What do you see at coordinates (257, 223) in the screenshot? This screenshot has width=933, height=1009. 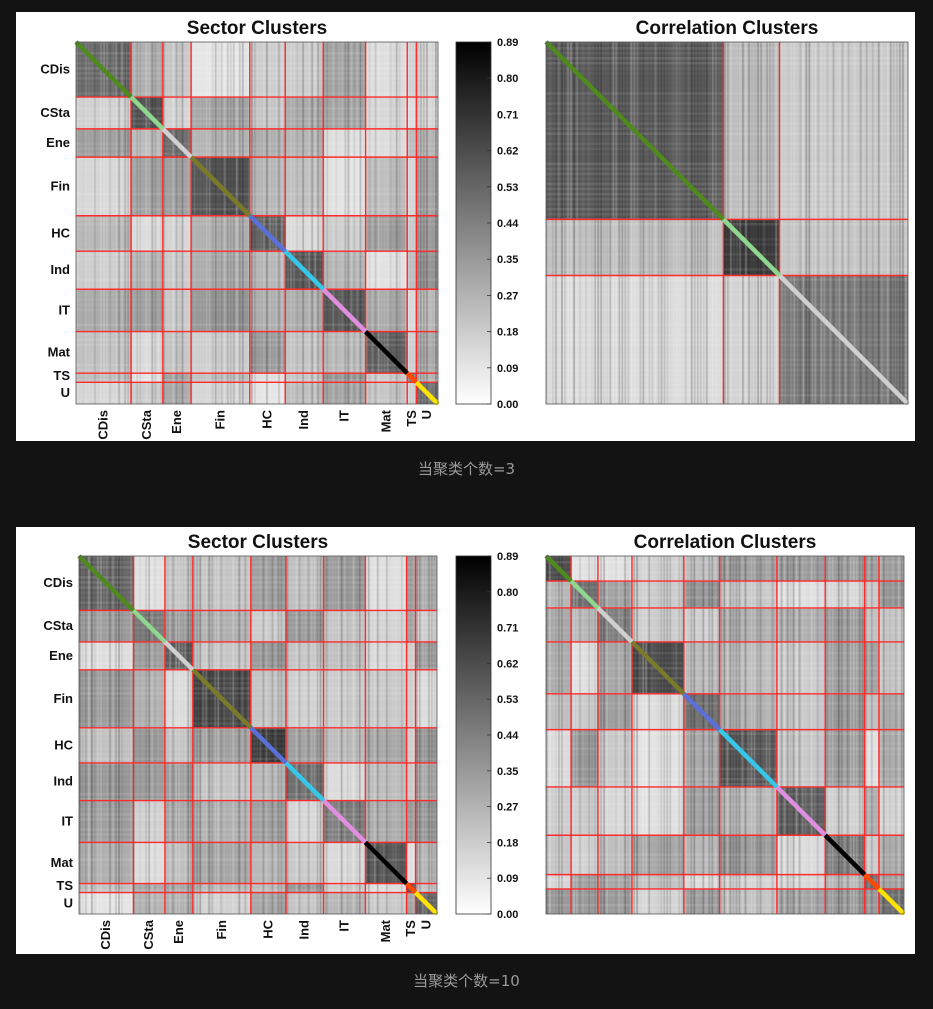 I see `heatmap-frame` at bounding box center [257, 223].